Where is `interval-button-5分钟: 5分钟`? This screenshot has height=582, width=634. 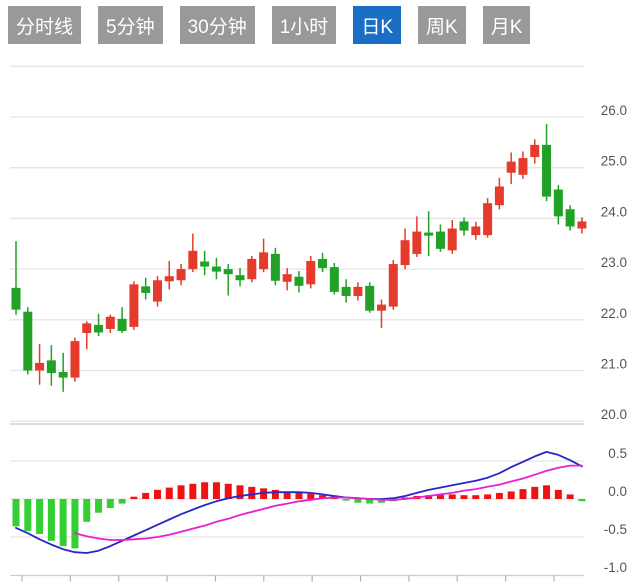 interval-button-5分钟: 5分钟 is located at coordinates (130, 25).